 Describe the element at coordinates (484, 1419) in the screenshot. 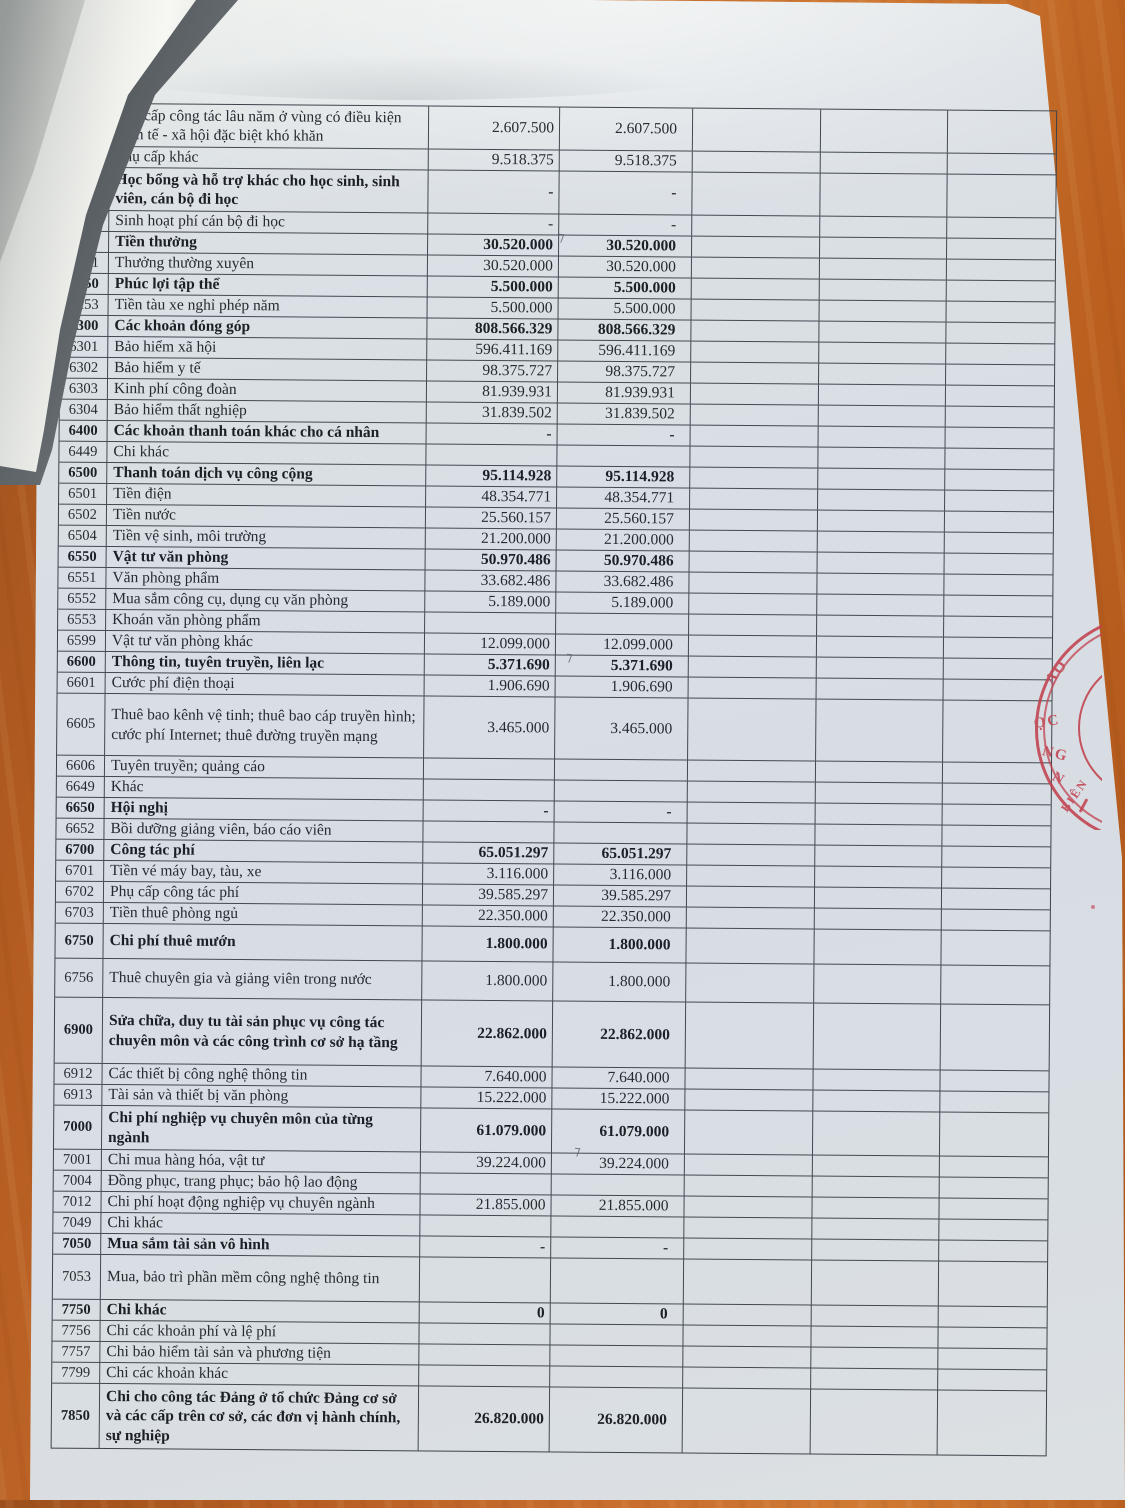

I see `amount1-cell: 26.820.000` at that location.